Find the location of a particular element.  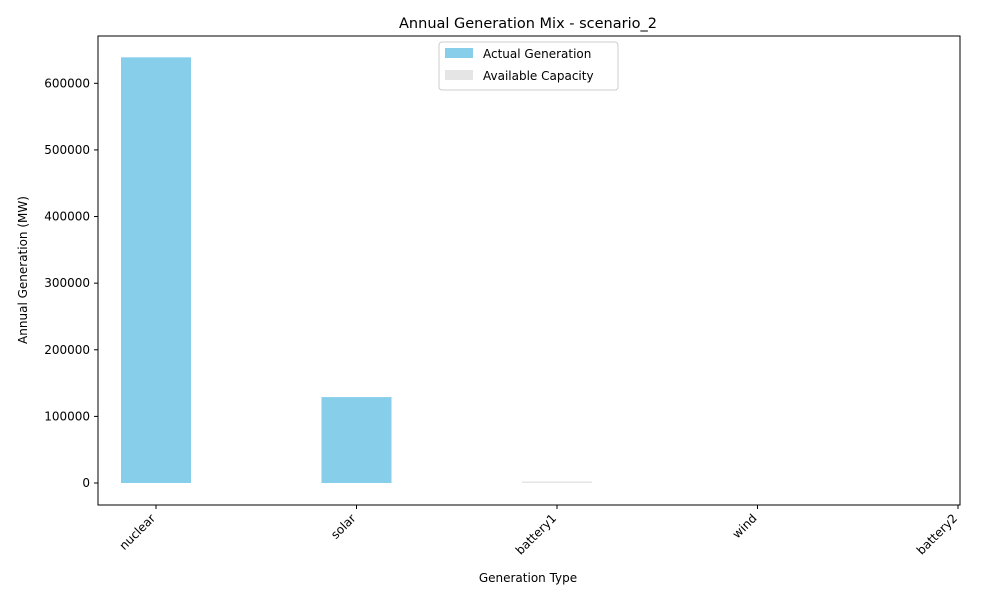

legend: Actual Generation Available Capacity is located at coordinates (528, 66).